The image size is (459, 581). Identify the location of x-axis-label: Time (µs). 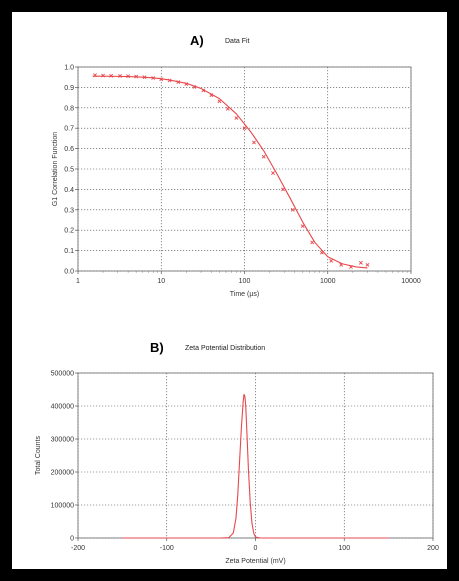
(244, 294).